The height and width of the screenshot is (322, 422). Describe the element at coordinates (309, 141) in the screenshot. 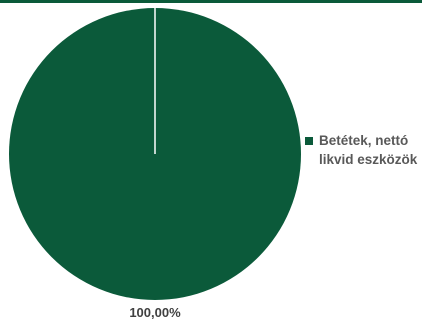

I see `legend-swatch` at that location.